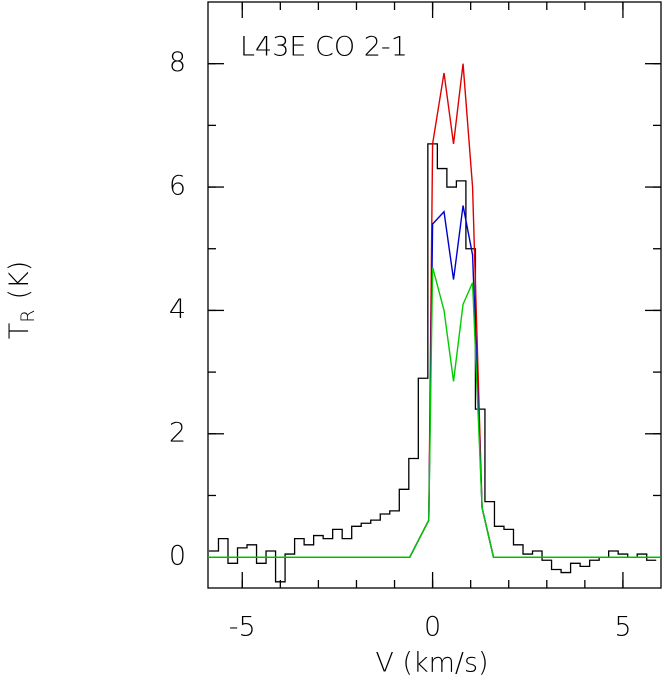  I want to click on y-tick-label: 8, so click(177, 62).